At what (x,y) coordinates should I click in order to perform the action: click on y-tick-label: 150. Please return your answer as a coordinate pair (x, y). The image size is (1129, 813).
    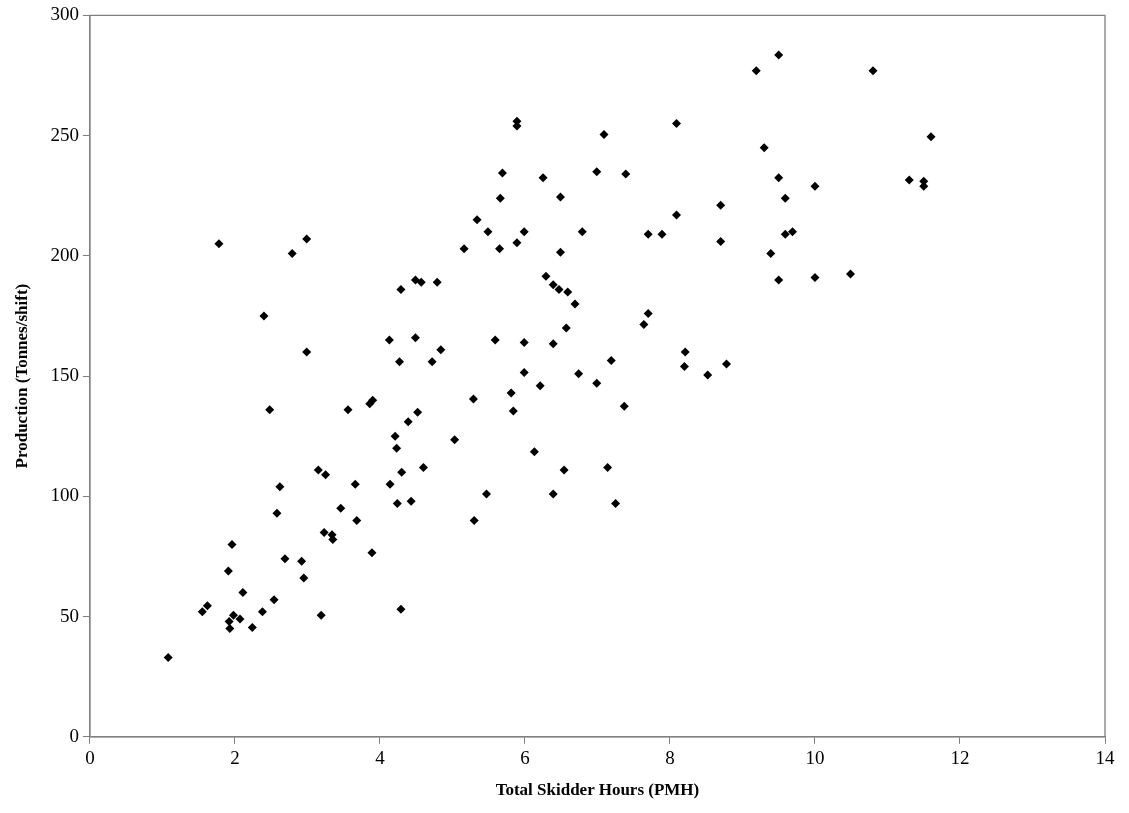
    Looking at the image, I should click on (64, 375).